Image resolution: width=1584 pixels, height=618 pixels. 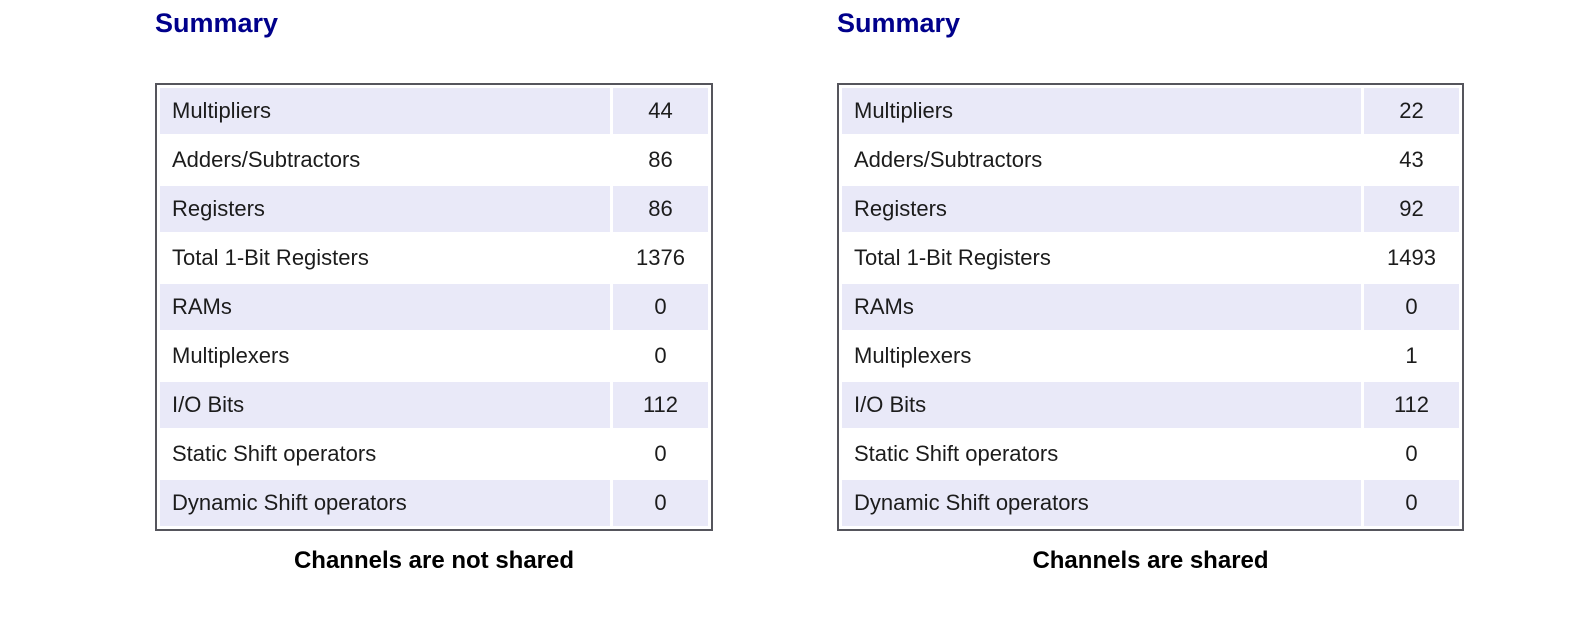 I want to click on table-row-adders-subtractors: Adders/Subtractors 43, so click(x=1150, y=160).